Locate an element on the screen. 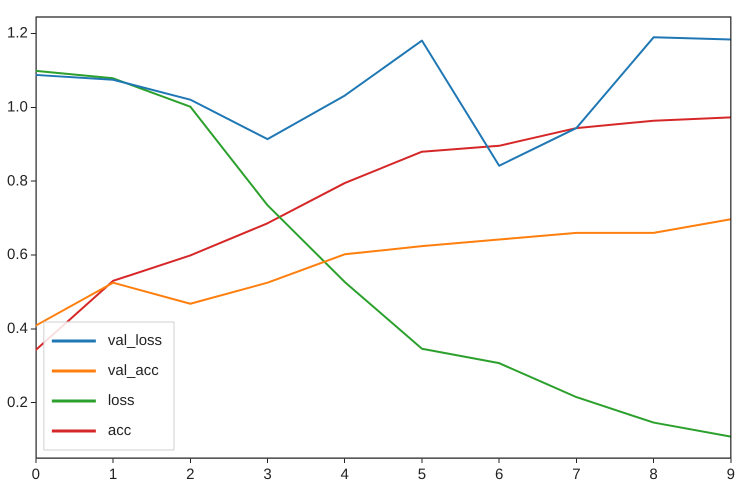  y-tick-label: 0.4 is located at coordinates (17, 328).